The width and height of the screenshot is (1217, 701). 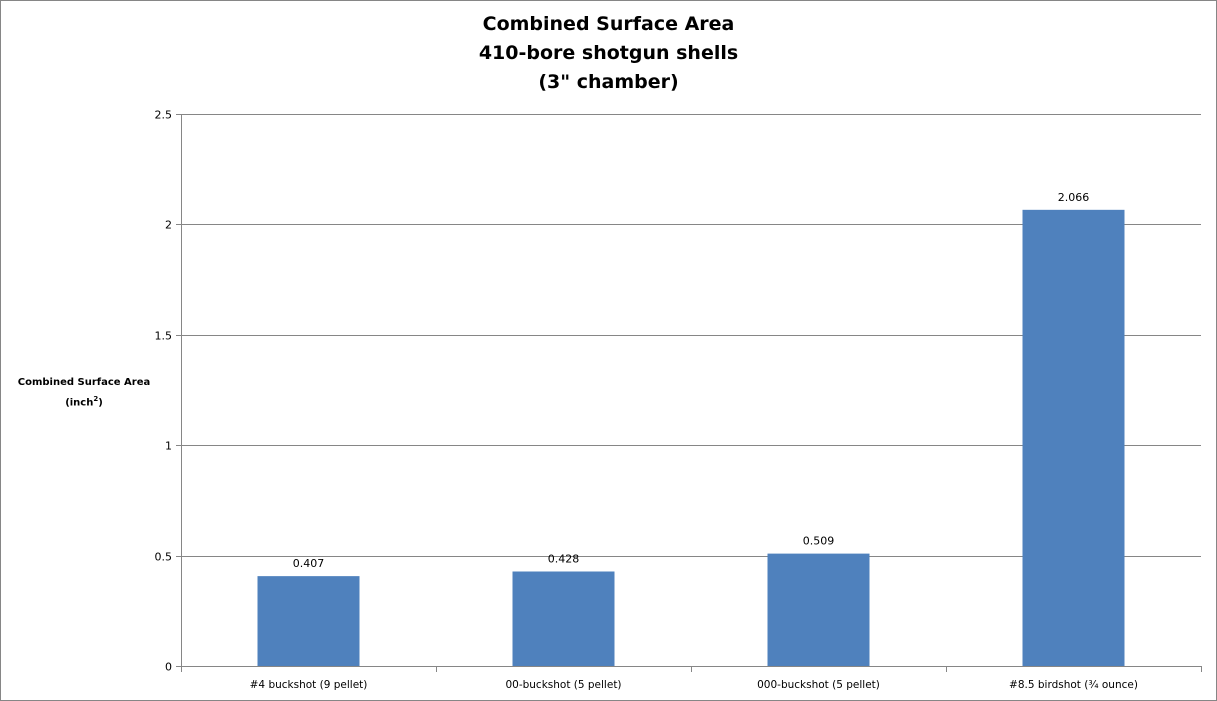 What do you see at coordinates (309, 563) in the screenshot?
I see `data-label: 0.407` at bounding box center [309, 563].